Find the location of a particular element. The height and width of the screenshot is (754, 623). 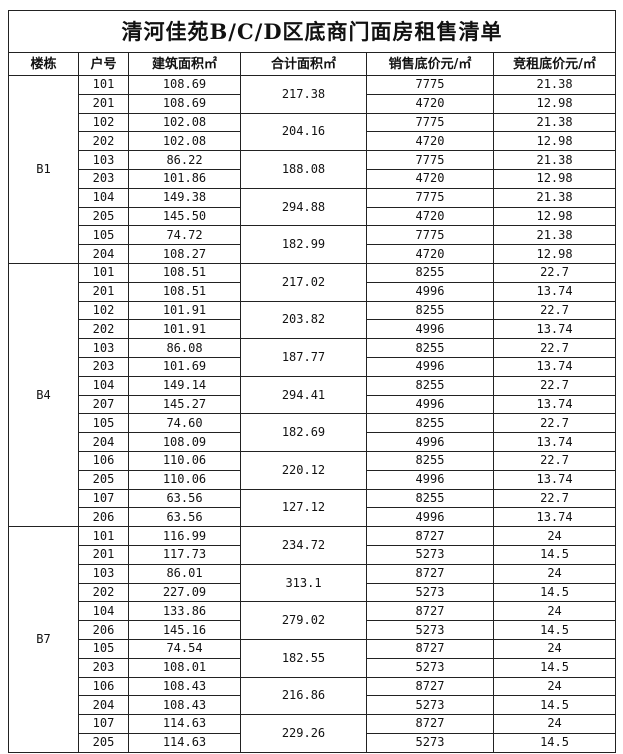

table-row: 204 108.43 5273 14.5 is located at coordinates (313, 705).